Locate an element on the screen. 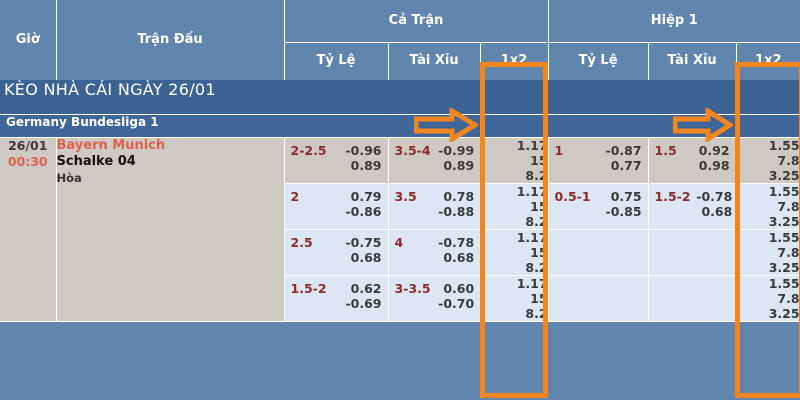 The image size is (800, 400). header-label-half-ou: Tài Xỉu is located at coordinates (692, 61).